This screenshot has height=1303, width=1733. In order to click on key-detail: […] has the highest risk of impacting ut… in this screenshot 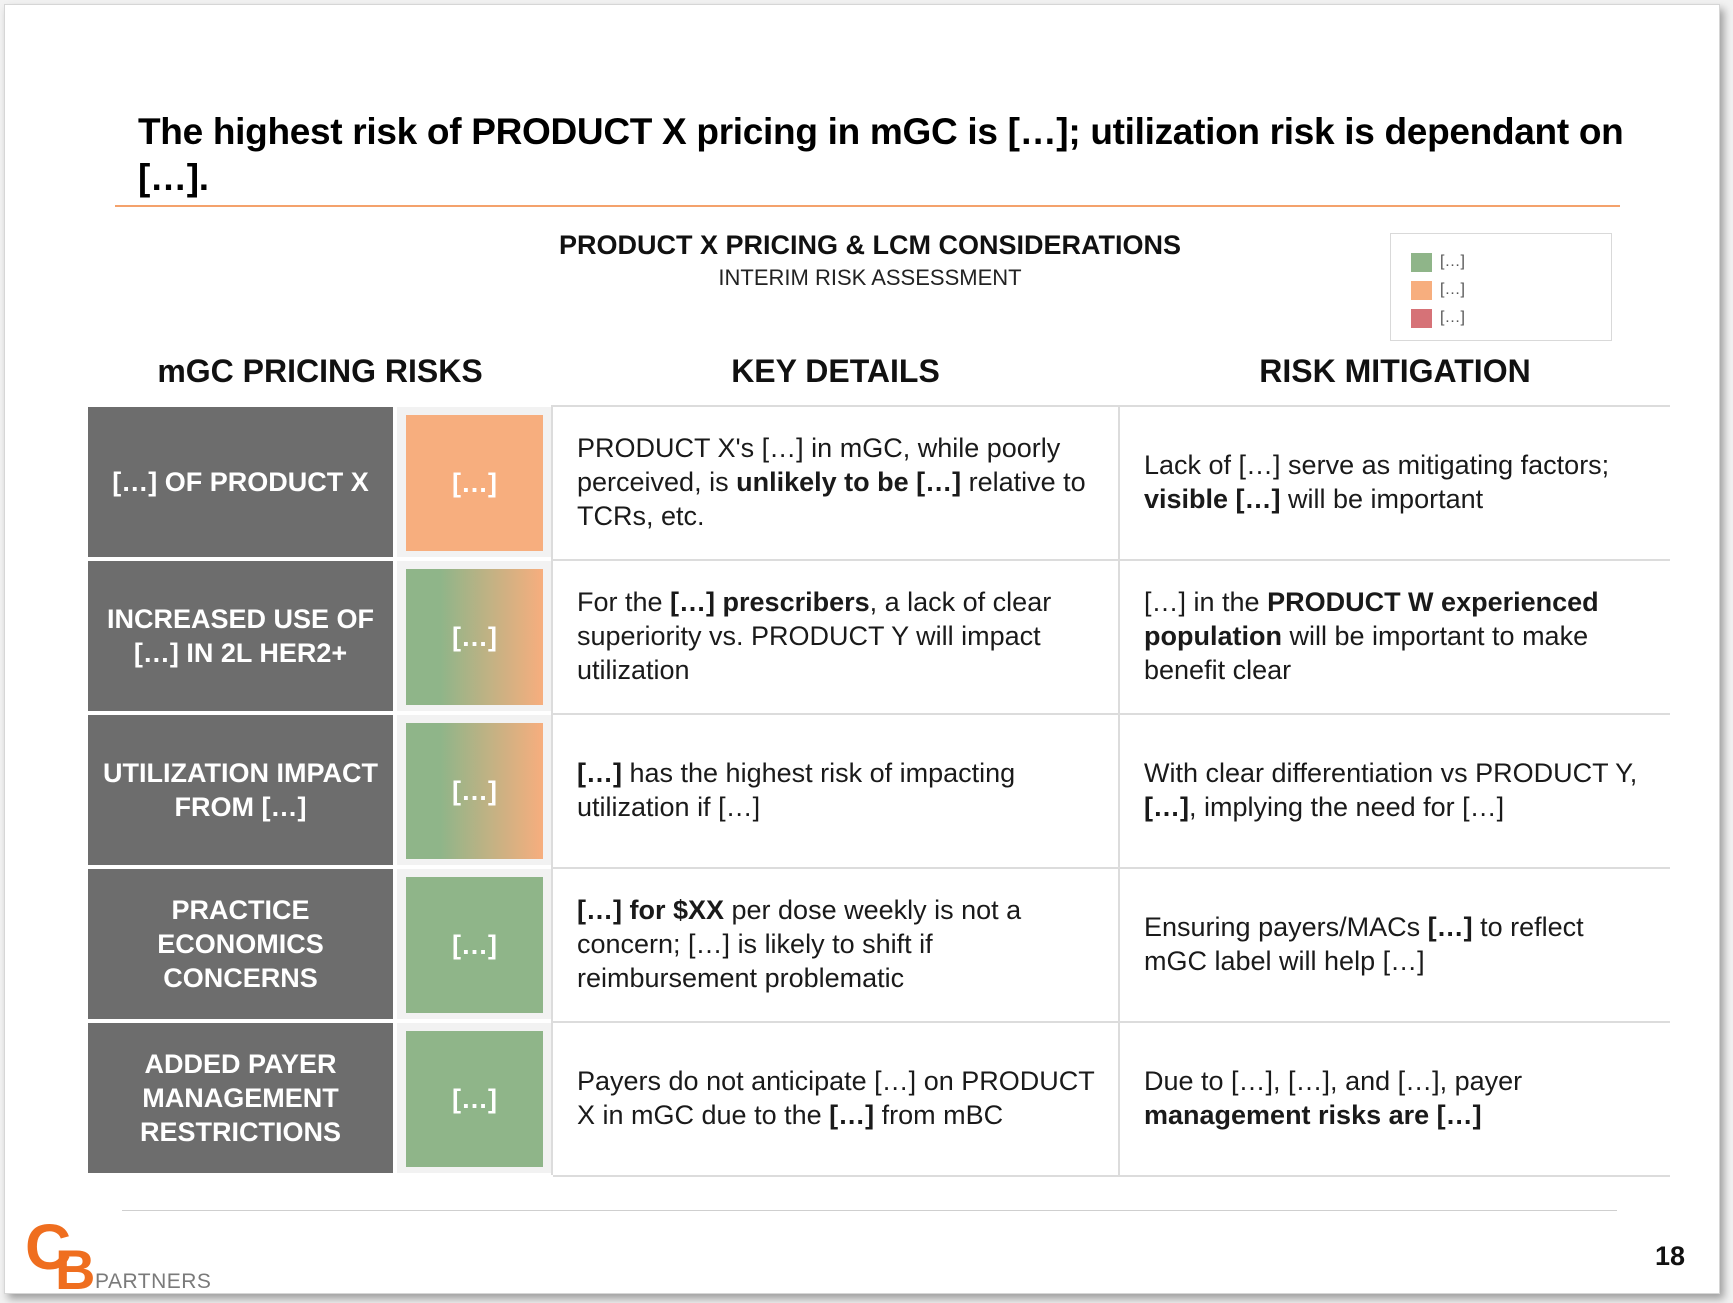, I will do `click(835, 790)`.